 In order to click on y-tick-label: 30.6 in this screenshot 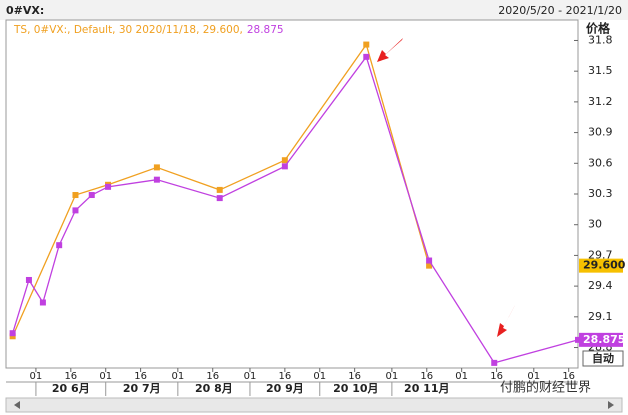, I will do `click(600, 162)`.